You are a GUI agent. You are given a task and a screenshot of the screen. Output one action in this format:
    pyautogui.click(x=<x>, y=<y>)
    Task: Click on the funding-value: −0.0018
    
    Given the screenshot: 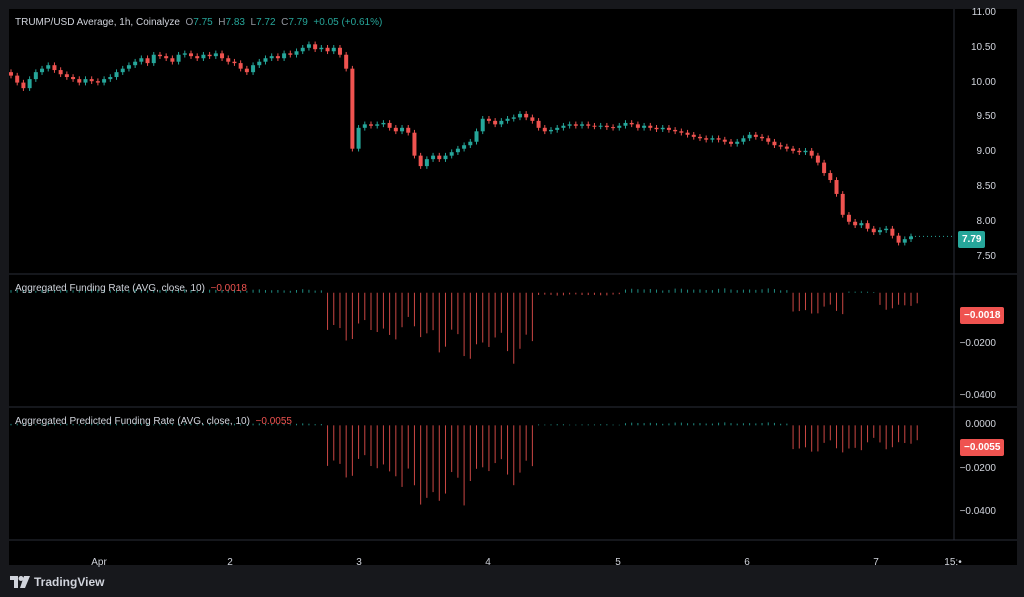 What is the action you would take?
    pyautogui.click(x=228, y=288)
    